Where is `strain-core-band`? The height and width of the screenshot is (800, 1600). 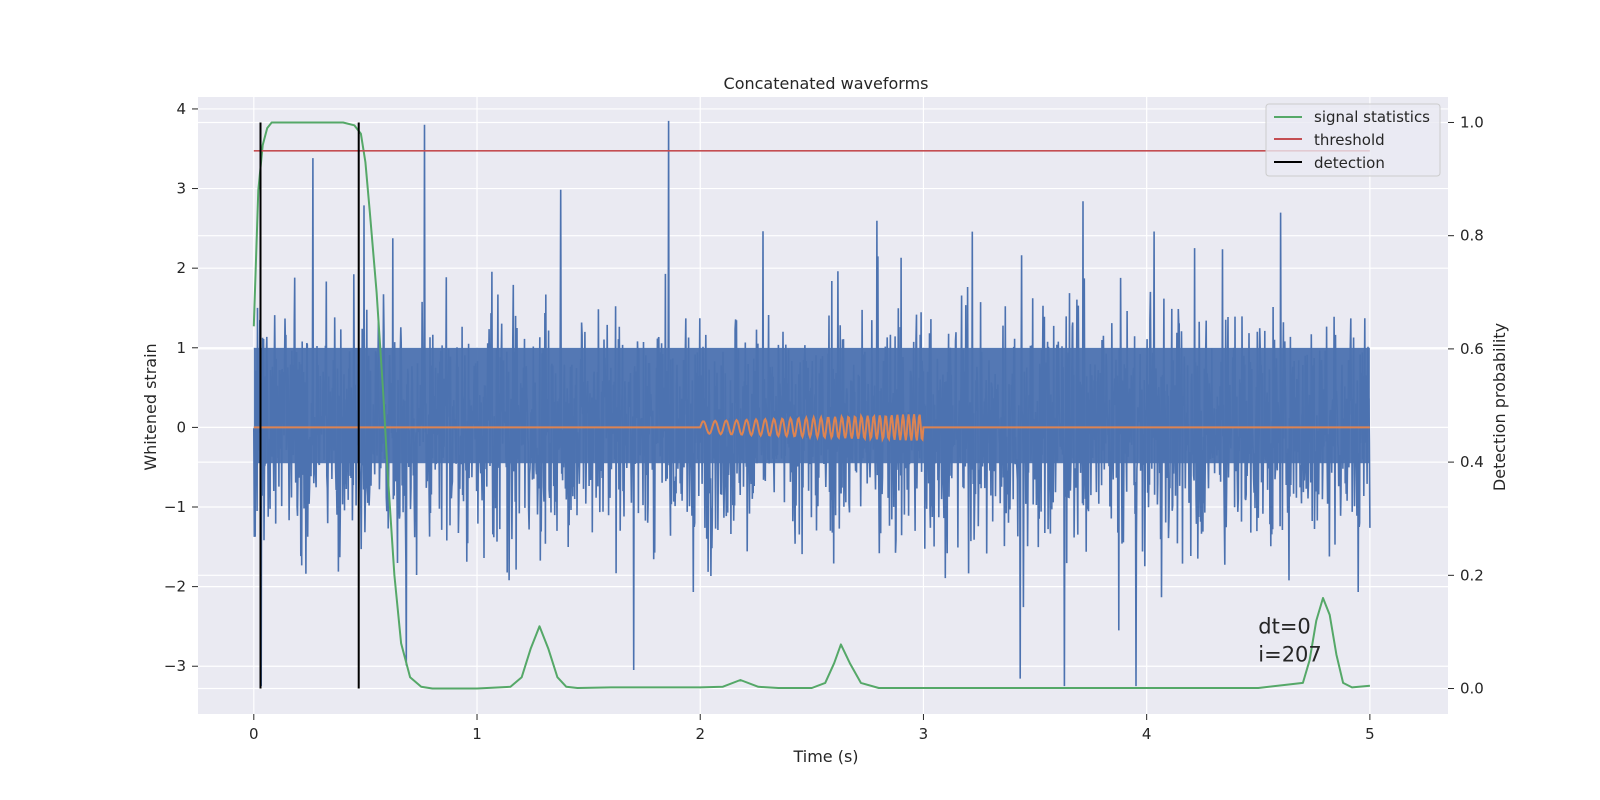 strain-core-band is located at coordinates (811, 405).